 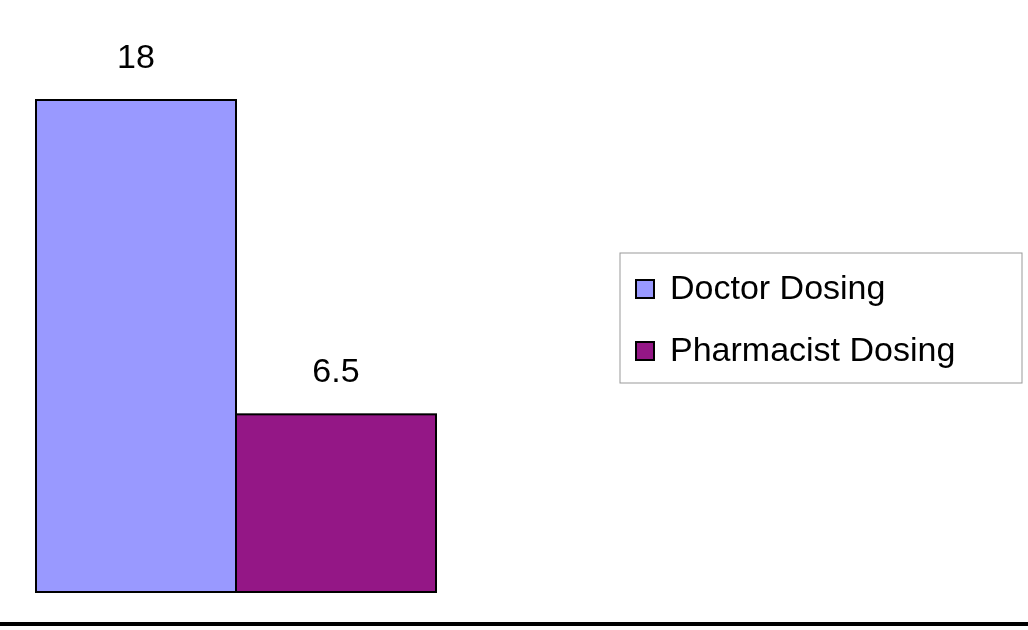 What do you see at coordinates (136, 56) in the screenshot?
I see `data-label: 18` at bounding box center [136, 56].